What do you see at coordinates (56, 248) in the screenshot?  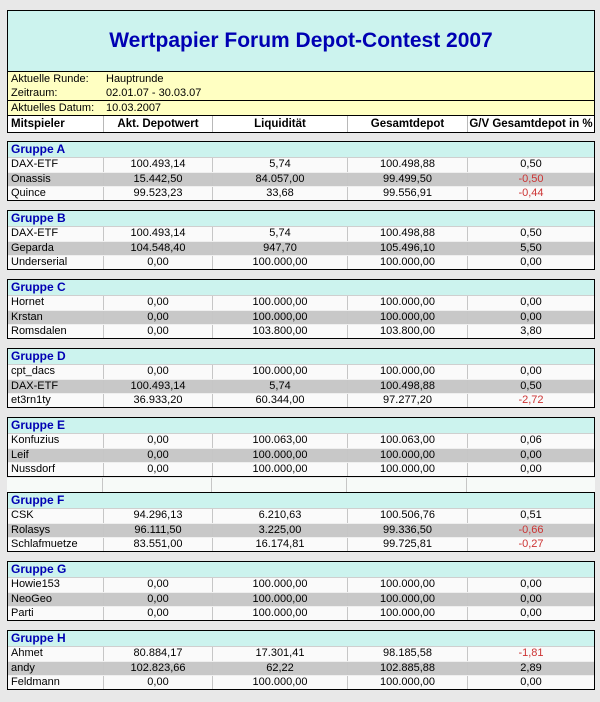 I see `player-name-cell: Geparda` at bounding box center [56, 248].